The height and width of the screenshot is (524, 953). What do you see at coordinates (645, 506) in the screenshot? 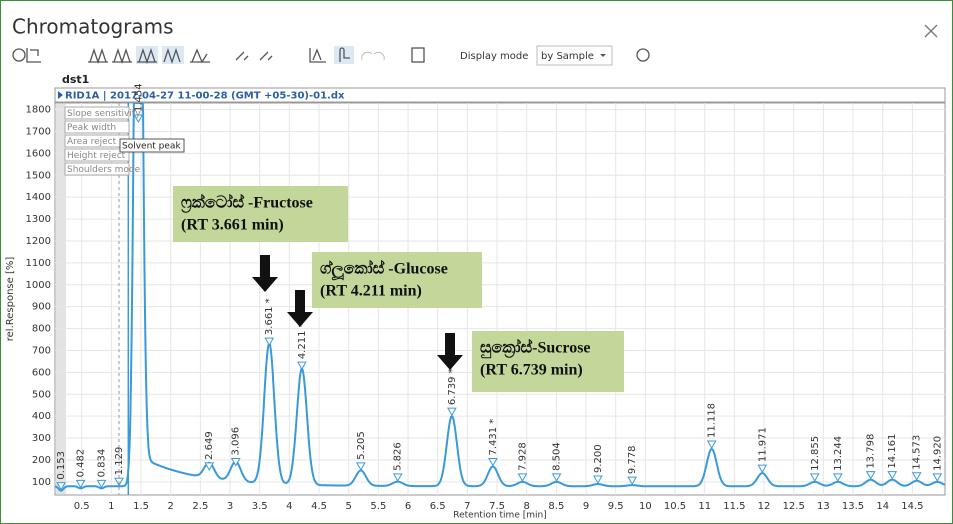
I see `x-tick-label: 10` at bounding box center [645, 506].